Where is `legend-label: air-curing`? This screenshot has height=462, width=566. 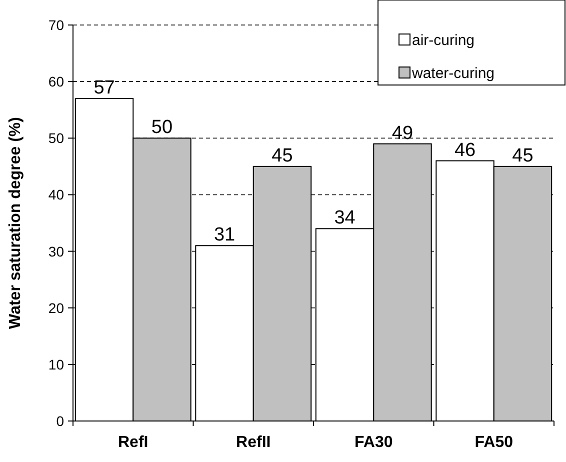 legend-label: air-curing is located at coordinates (443, 40).